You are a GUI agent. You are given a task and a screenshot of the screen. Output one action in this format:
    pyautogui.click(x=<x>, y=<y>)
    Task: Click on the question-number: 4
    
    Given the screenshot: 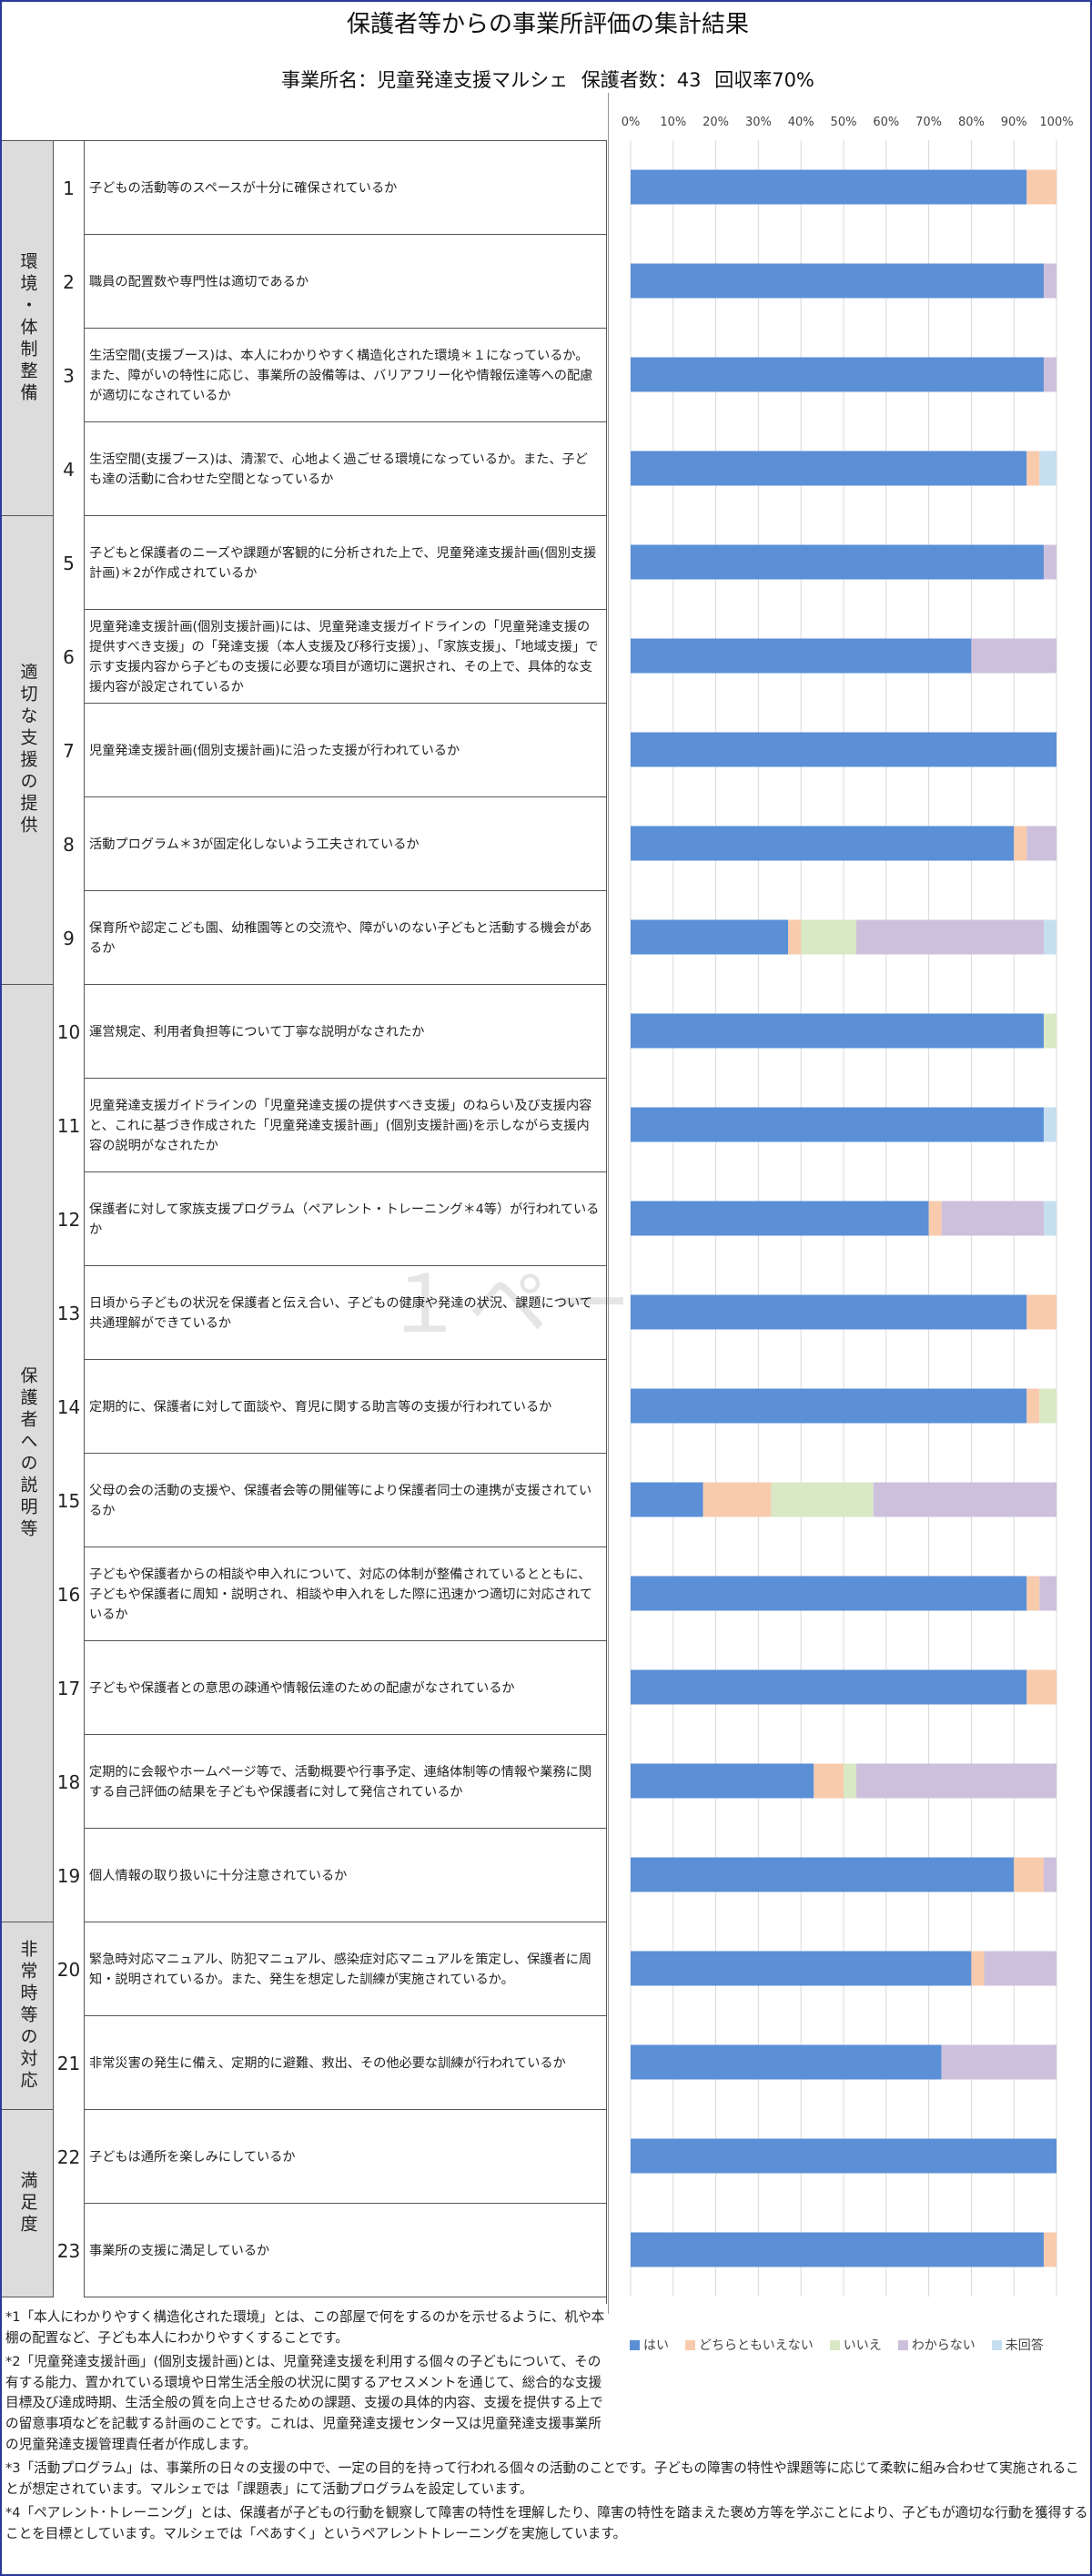 What is the action you would take?
    pyautogui.click(x=69, y=469)
    